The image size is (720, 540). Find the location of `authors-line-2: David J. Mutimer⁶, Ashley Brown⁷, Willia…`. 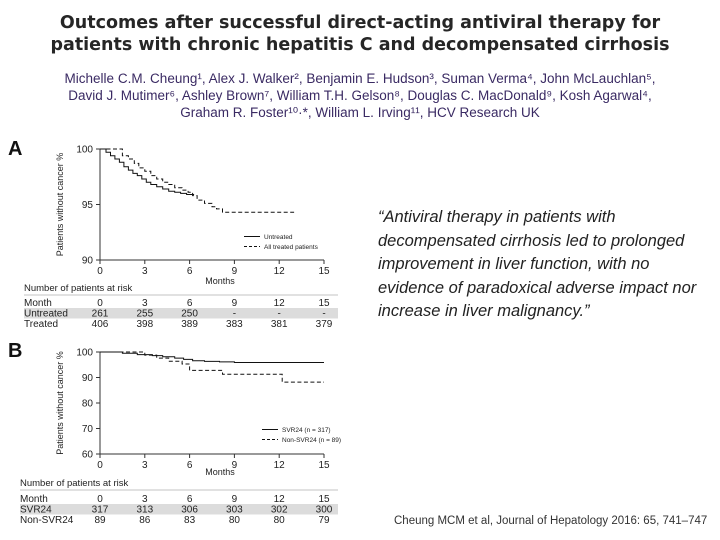

authors-line-2: David J. Mutimer⁶, Ashley Brown⁷, Willia… is located at coordinates (360, 95).